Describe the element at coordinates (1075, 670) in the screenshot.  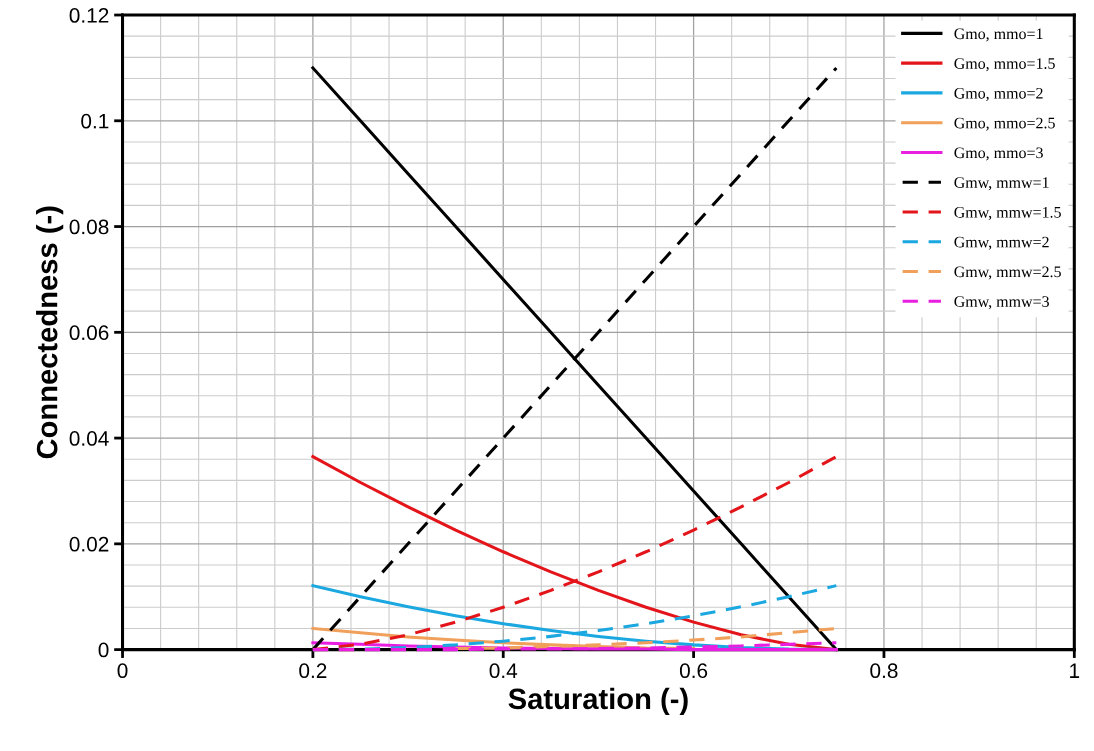
I see `x-tick-label: 1` at that location.